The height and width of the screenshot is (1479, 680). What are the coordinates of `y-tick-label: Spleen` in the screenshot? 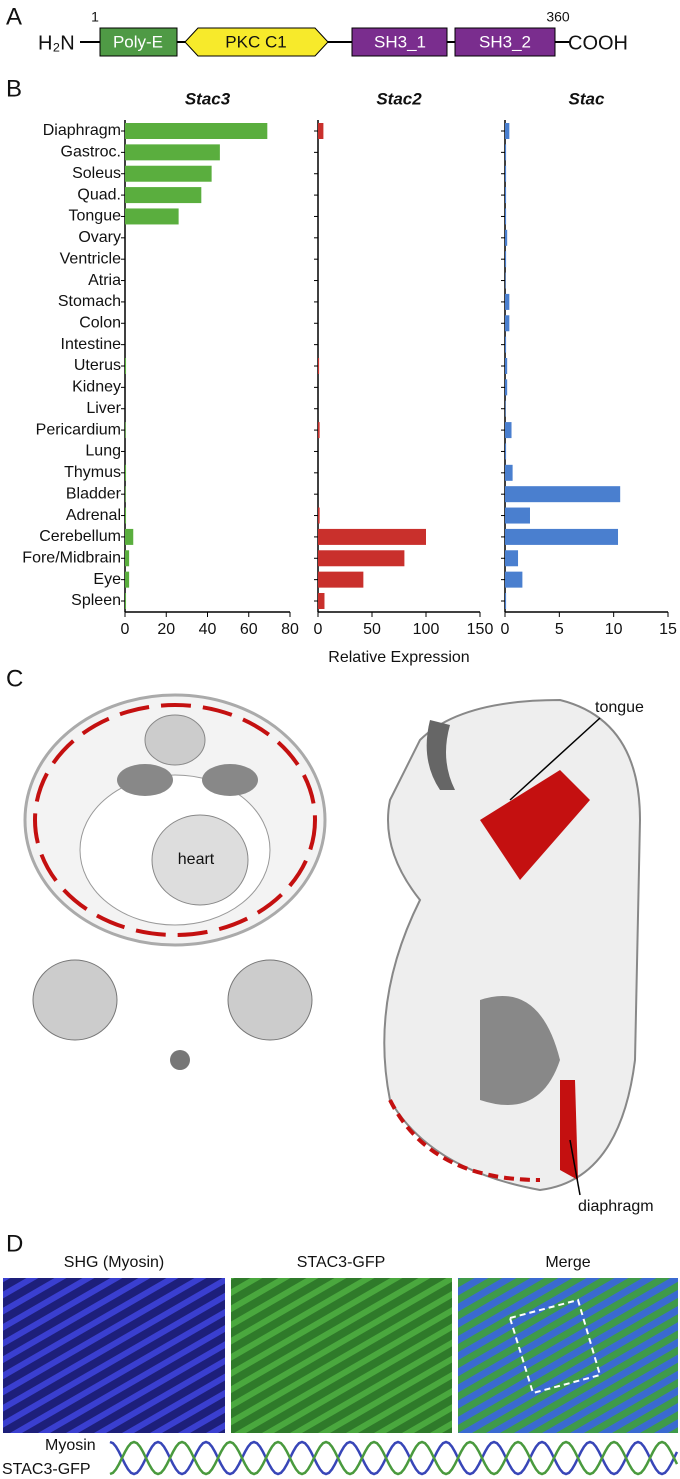 It's located at (96, 600).